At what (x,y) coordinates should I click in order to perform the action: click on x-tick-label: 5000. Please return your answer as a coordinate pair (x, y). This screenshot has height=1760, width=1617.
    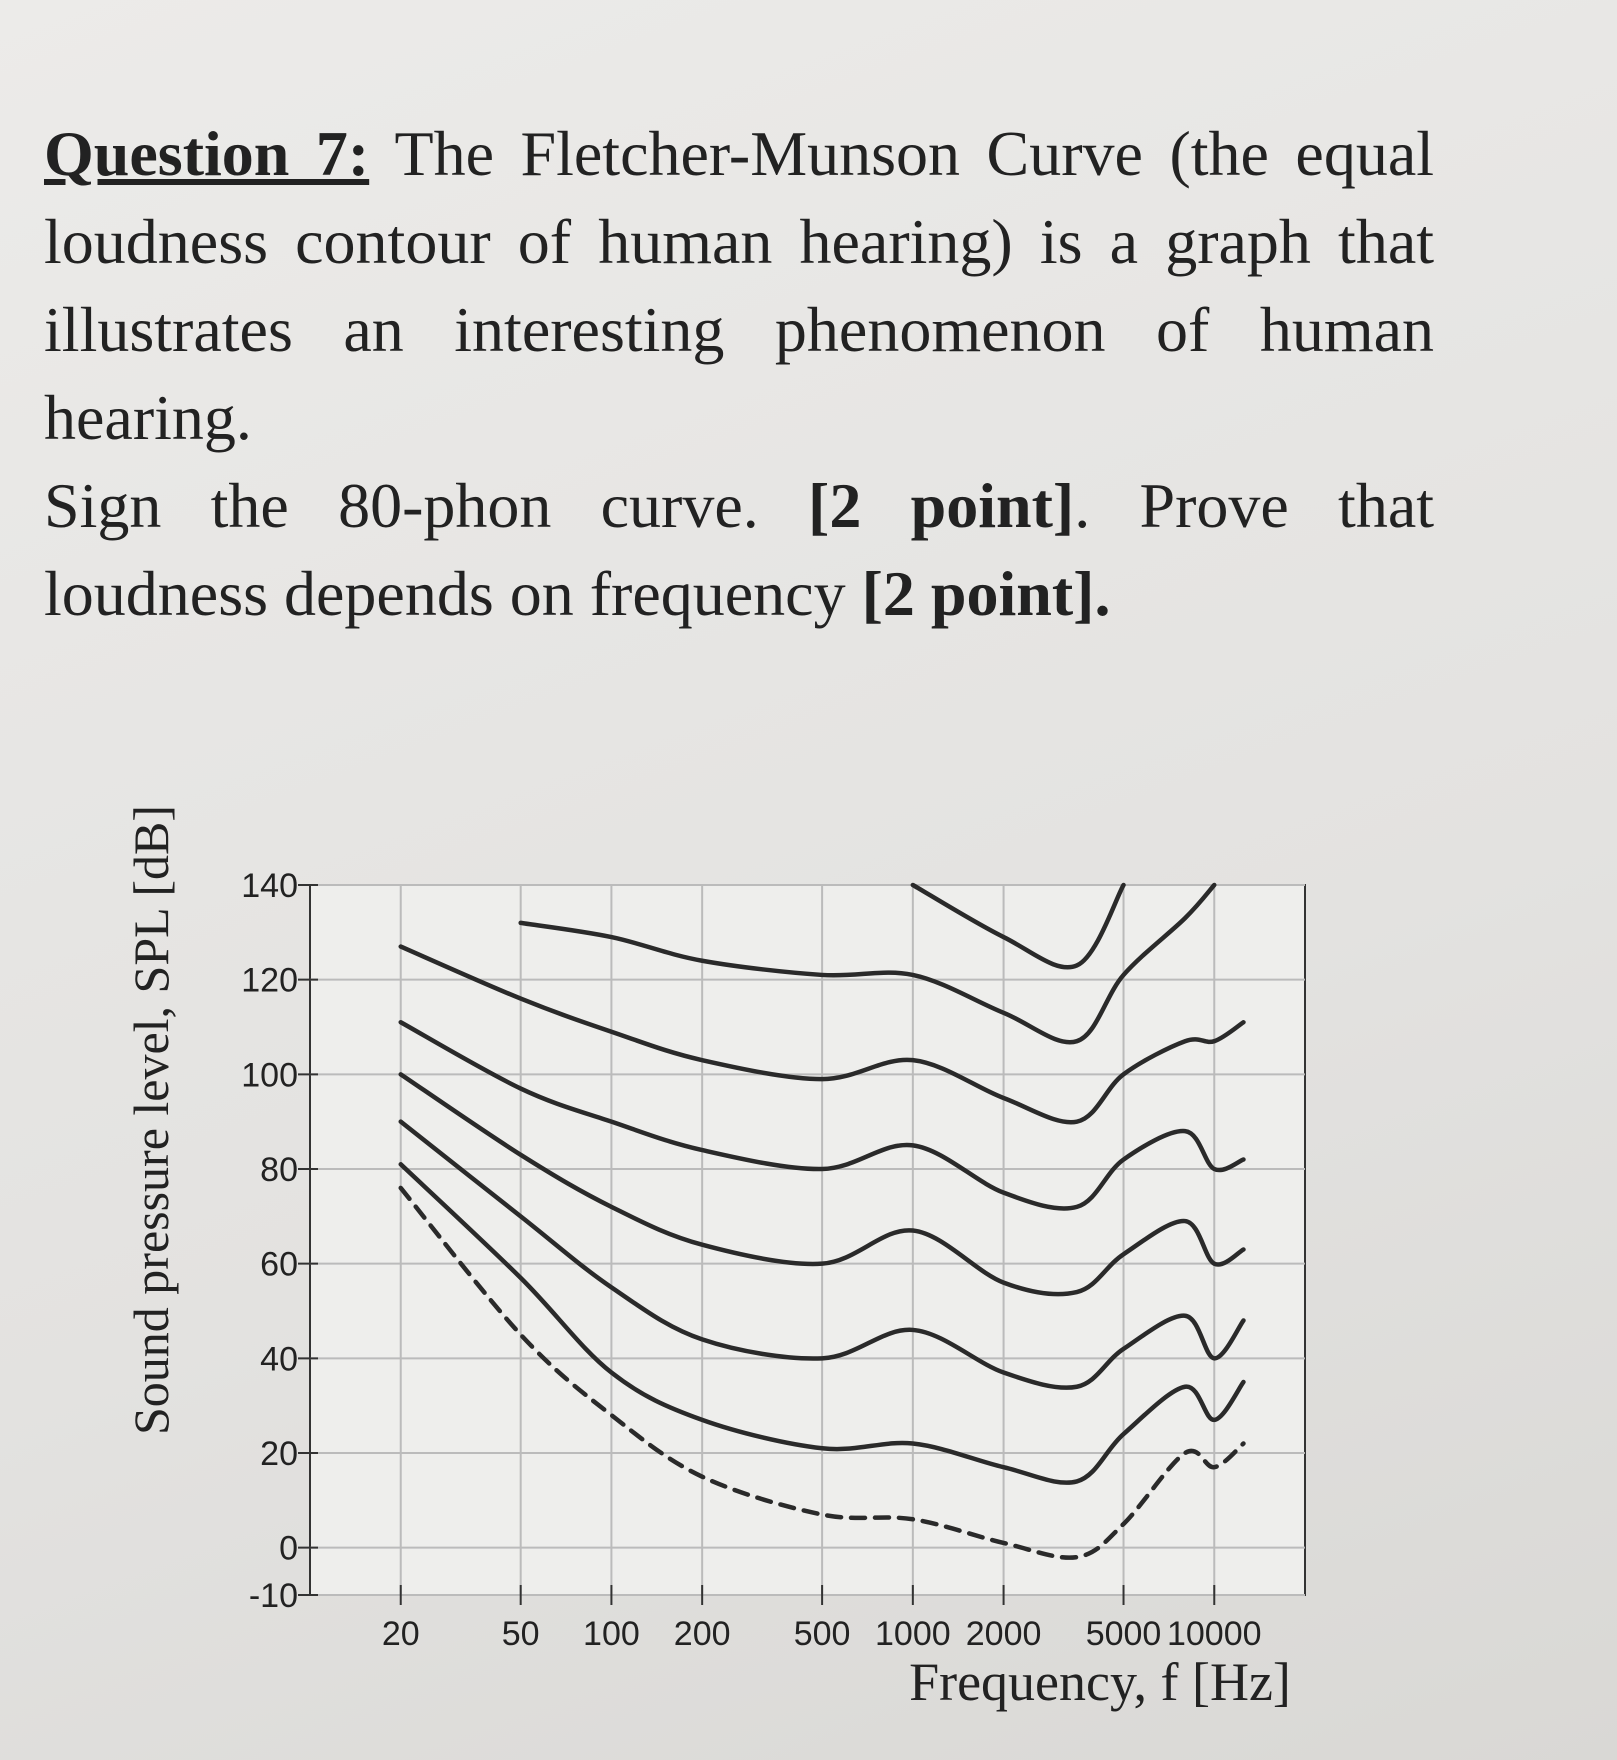
    Looking at the image, I should click on (1124, 1634).